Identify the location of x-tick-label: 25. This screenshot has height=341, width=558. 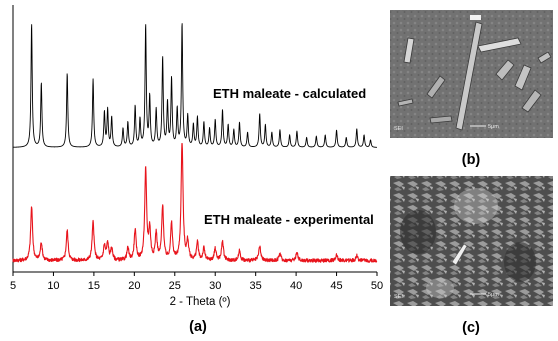
(175, 286).